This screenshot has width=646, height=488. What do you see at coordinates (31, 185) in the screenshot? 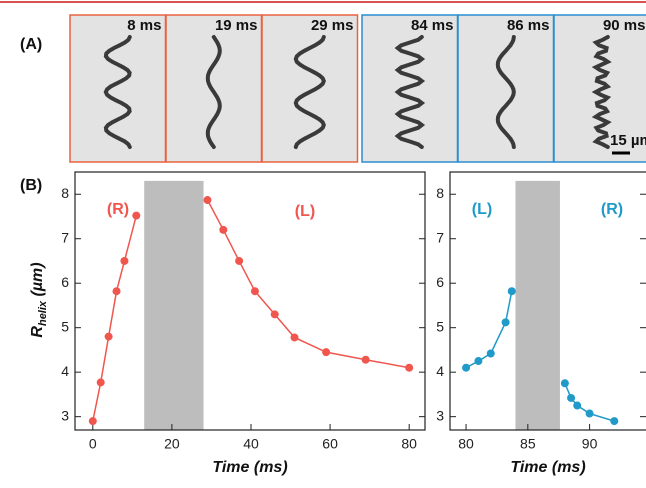
I see `panel-label: (B)` at bounding box center [31, 185].